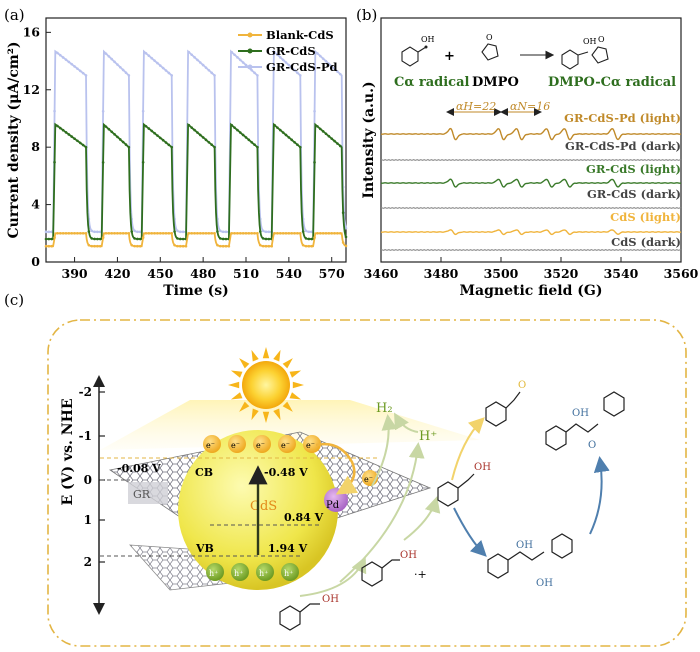 This screenshot has width=700, height=652. Describe the element at coordinates (522, 385) in the screenshot. I see `o-aldehyde: O` at that location.